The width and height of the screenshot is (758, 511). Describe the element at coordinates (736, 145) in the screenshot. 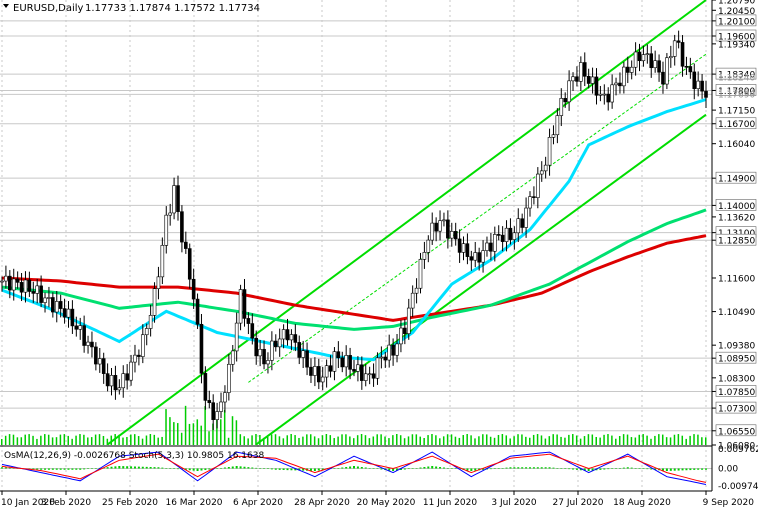

I see `price-tick-label: 1.16040` at that location.